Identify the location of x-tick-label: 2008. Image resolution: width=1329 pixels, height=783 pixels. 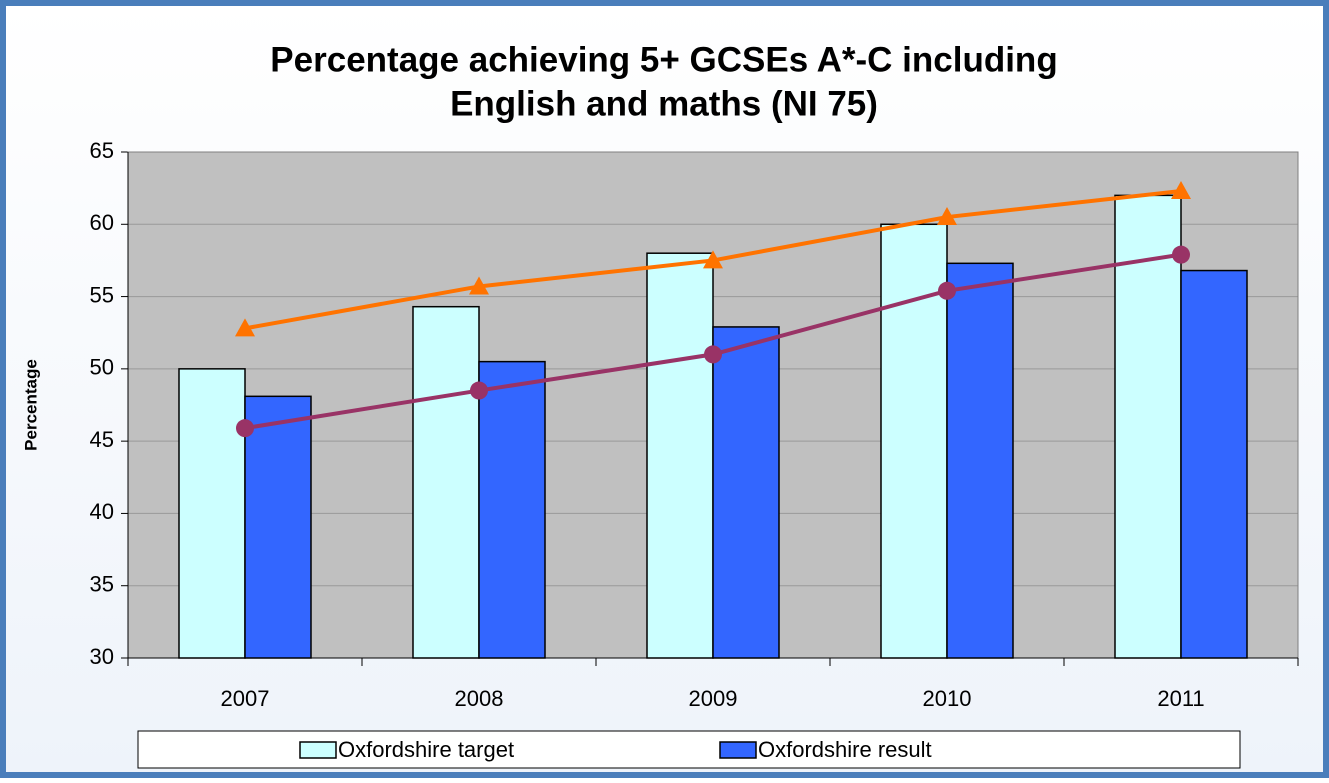
(479, 698).